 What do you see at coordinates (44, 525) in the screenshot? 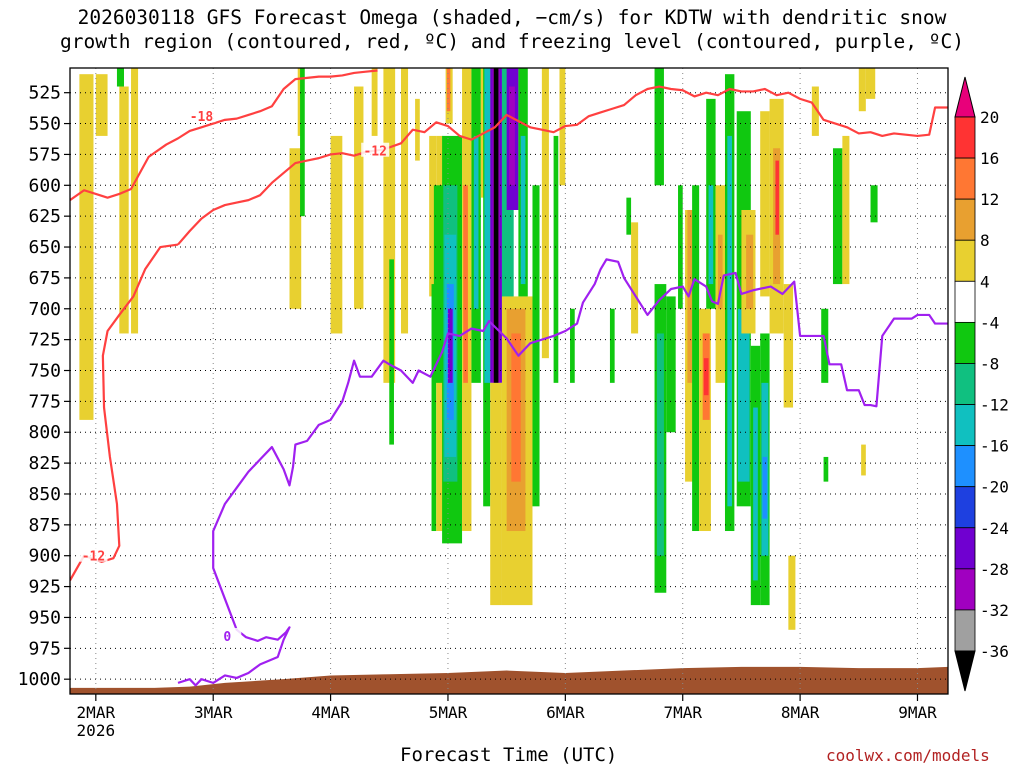
I see `y-tick-label-875: 875` at bounding box center [44, 525].